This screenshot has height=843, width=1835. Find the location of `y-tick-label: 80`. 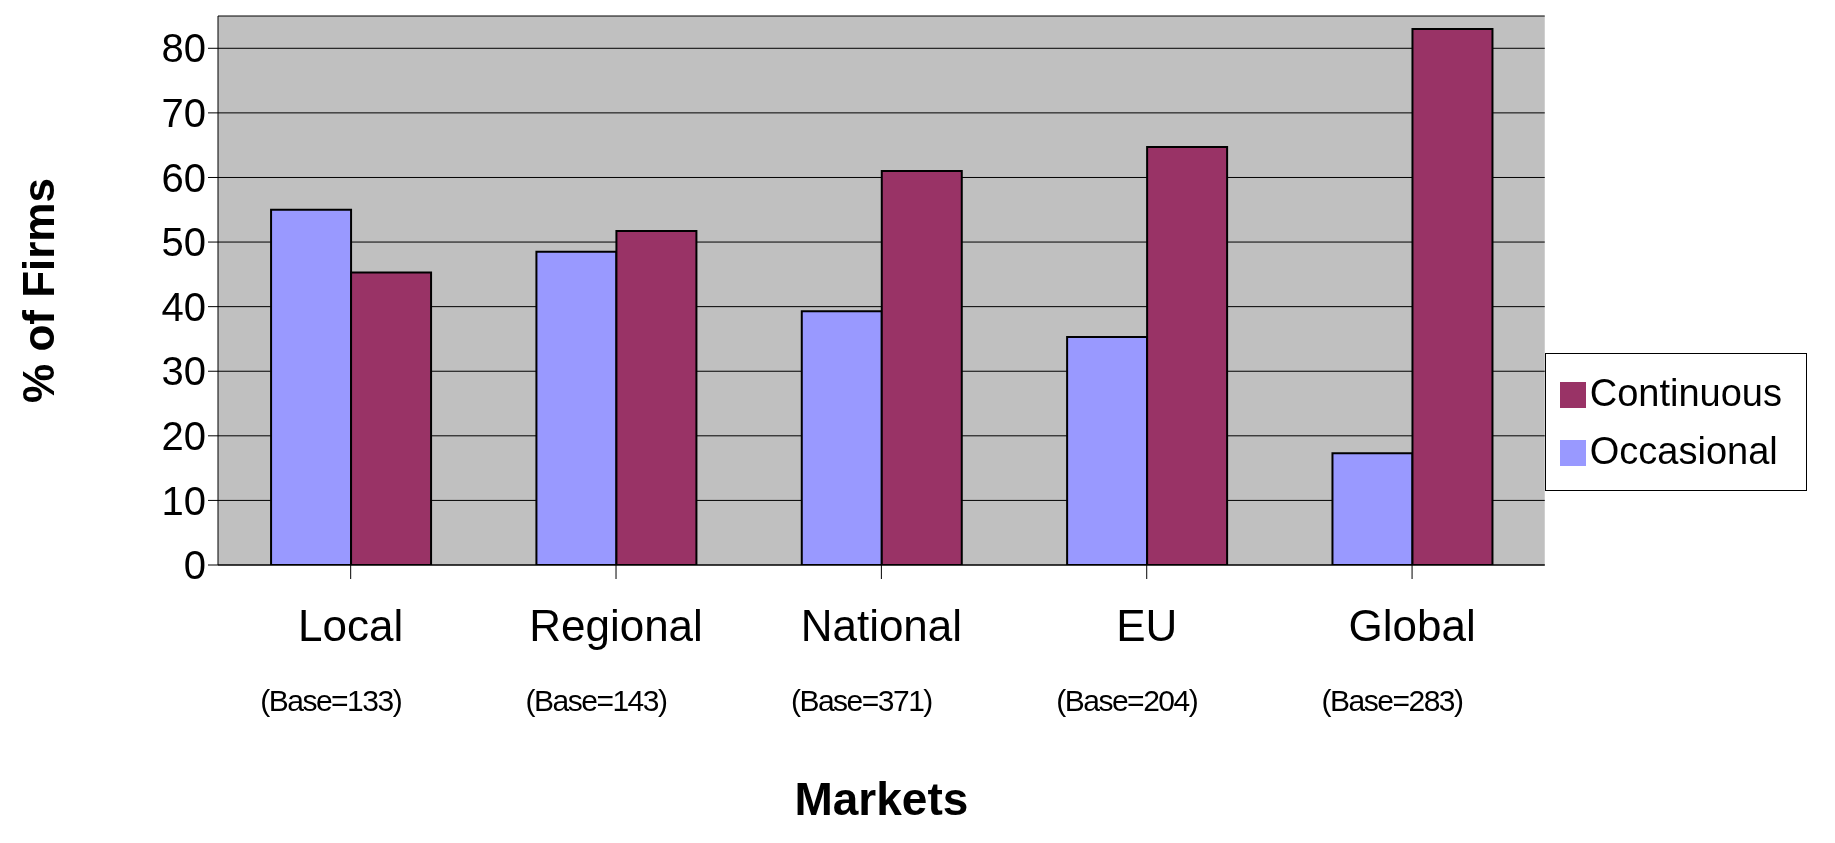

y-tick-label: 80 is located at coordinates (183, 48).